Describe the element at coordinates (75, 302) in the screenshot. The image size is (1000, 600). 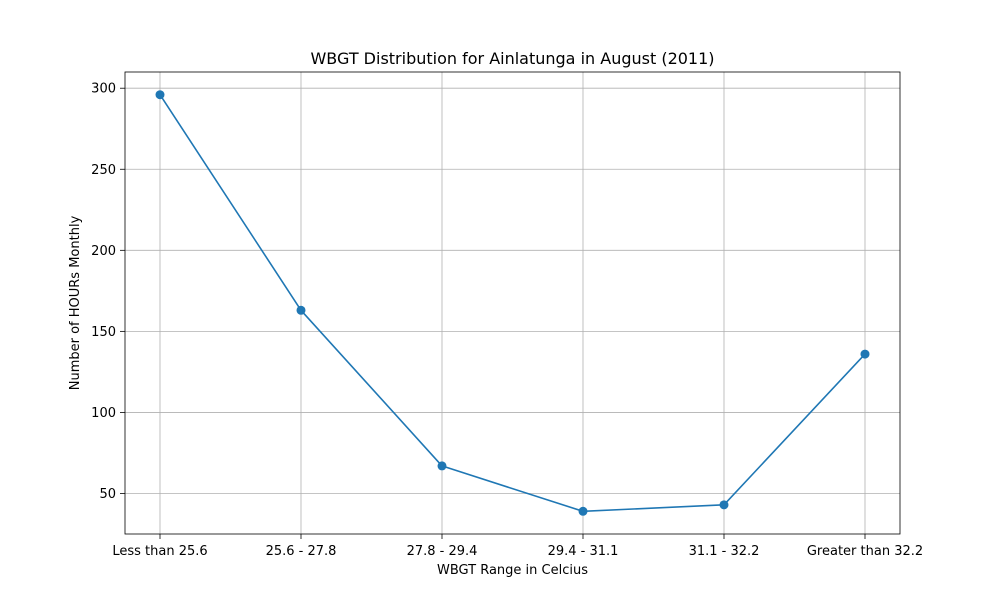
I see `y-axis-title: Number of HOURs Monthly` at that location.